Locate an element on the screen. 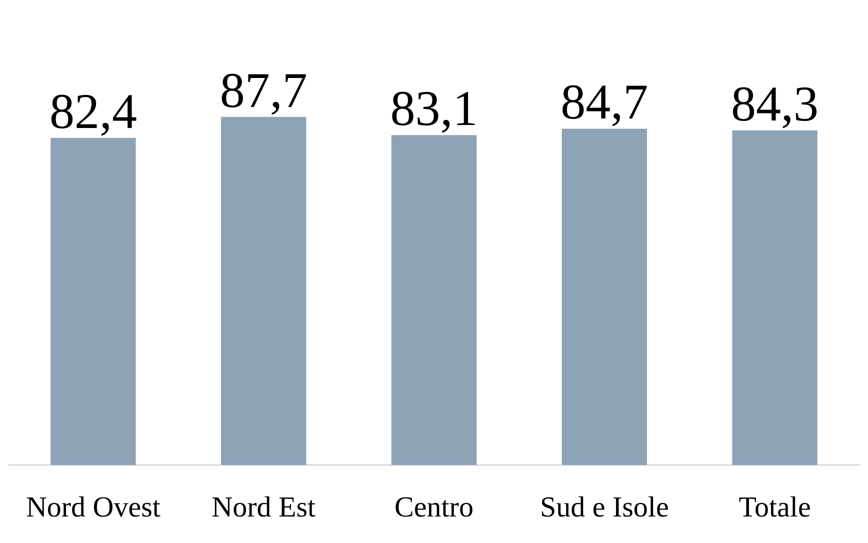 The width and height of the screenshot is (868, 543). data-label: 84,3 is located at coordinates (775, 103).